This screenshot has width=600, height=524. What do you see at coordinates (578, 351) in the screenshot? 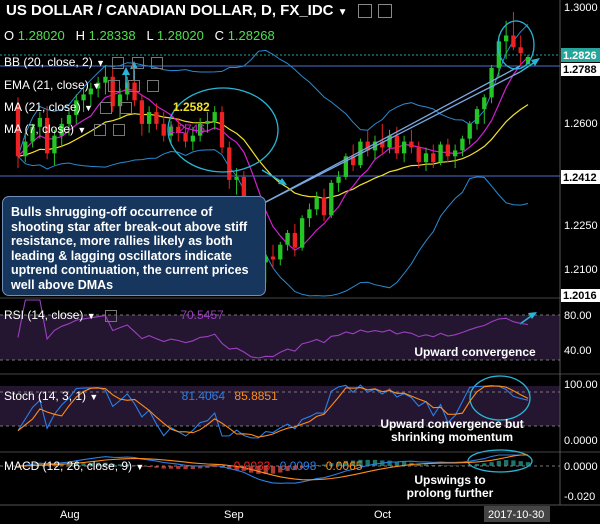
I see `rsi-tick: 40.00` at bounding box center [578, 351].